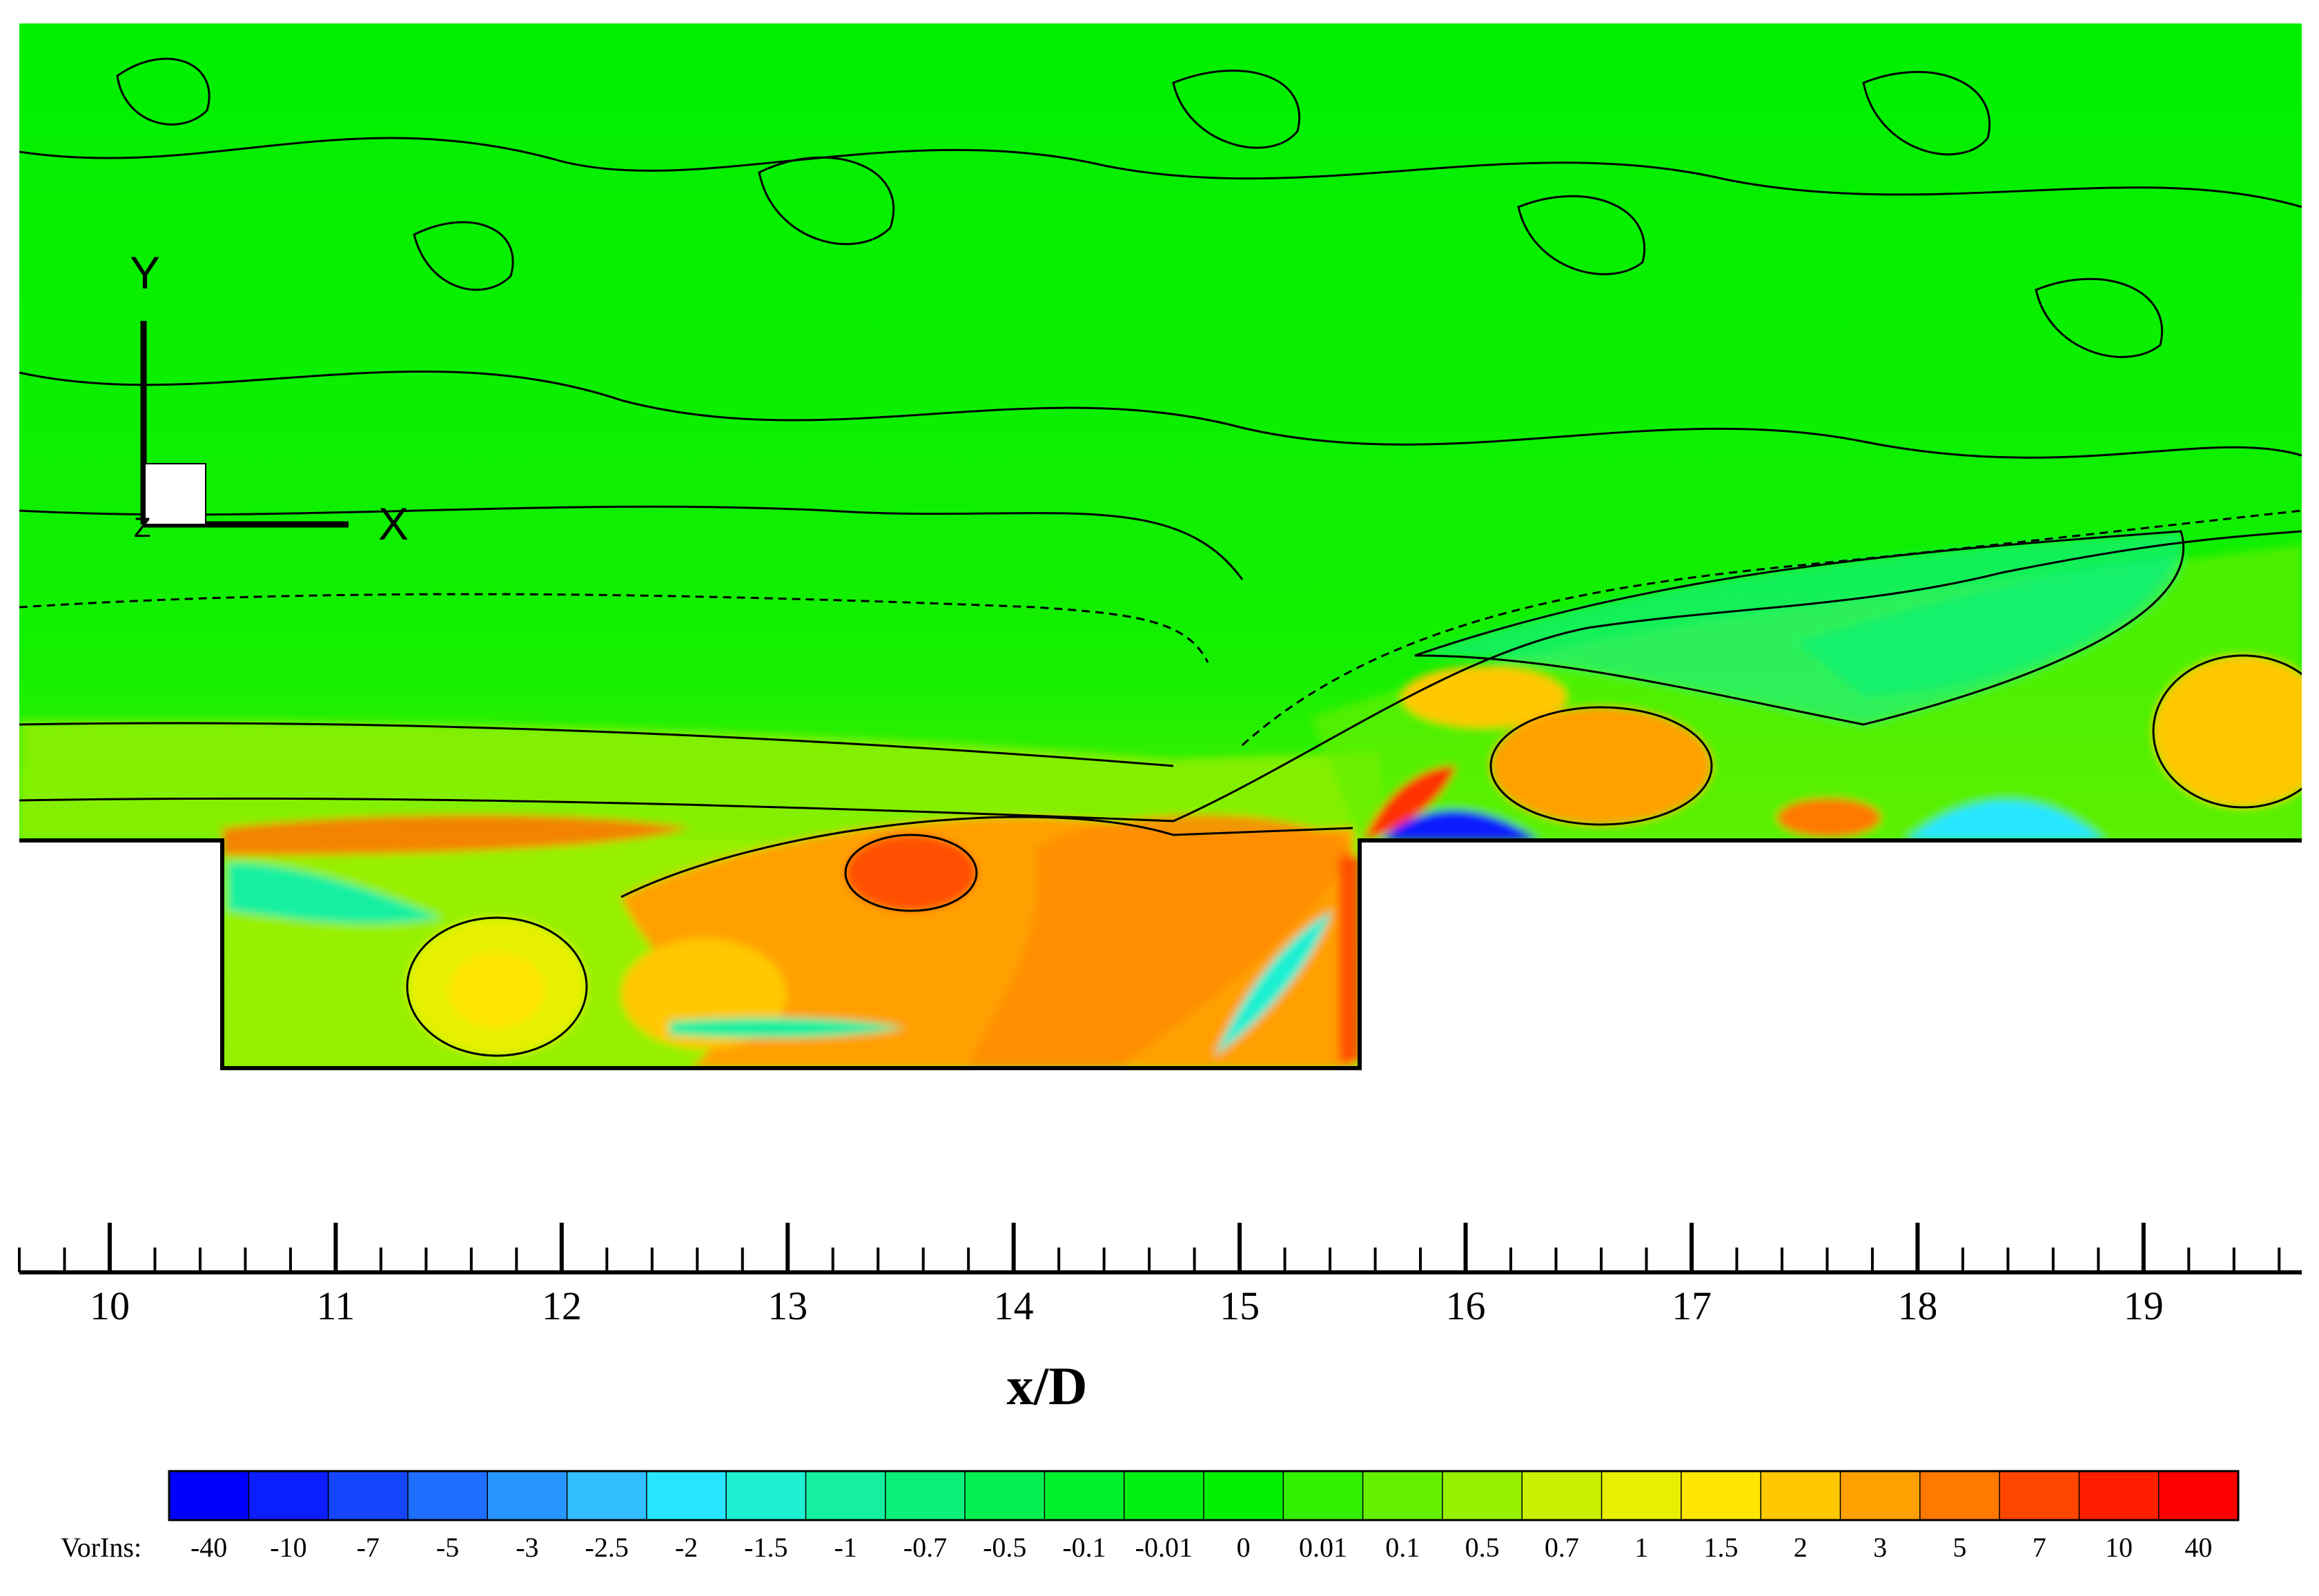 This screenshot has height=1596, width=2319. What do you see at coordinates (562, 1305) in the screenshot?
I see `x-tick-label: 12` at bounding box center [562, 1305].